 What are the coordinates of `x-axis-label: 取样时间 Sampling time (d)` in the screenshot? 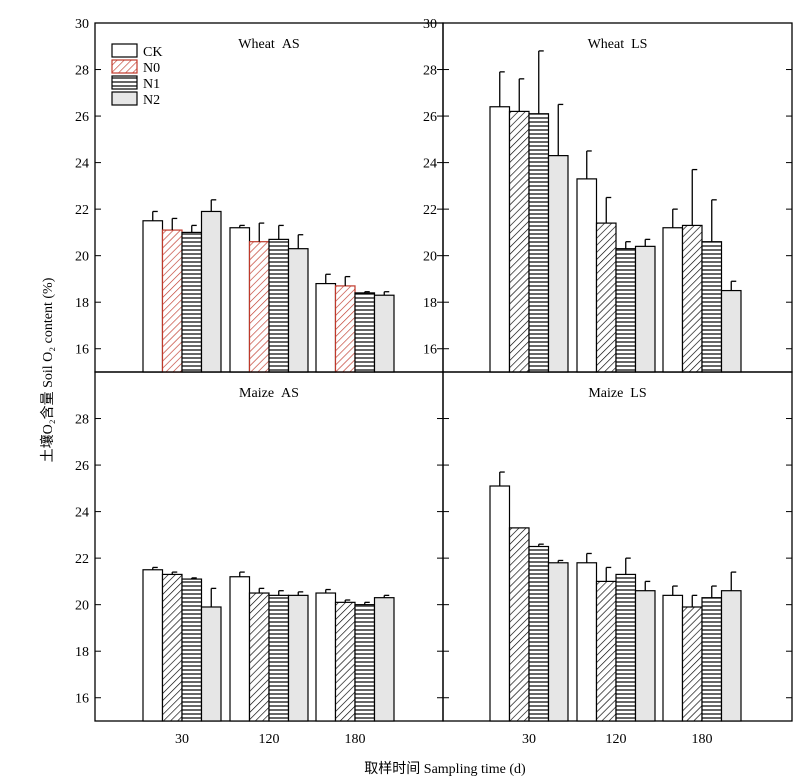 It's located at (445, 769).